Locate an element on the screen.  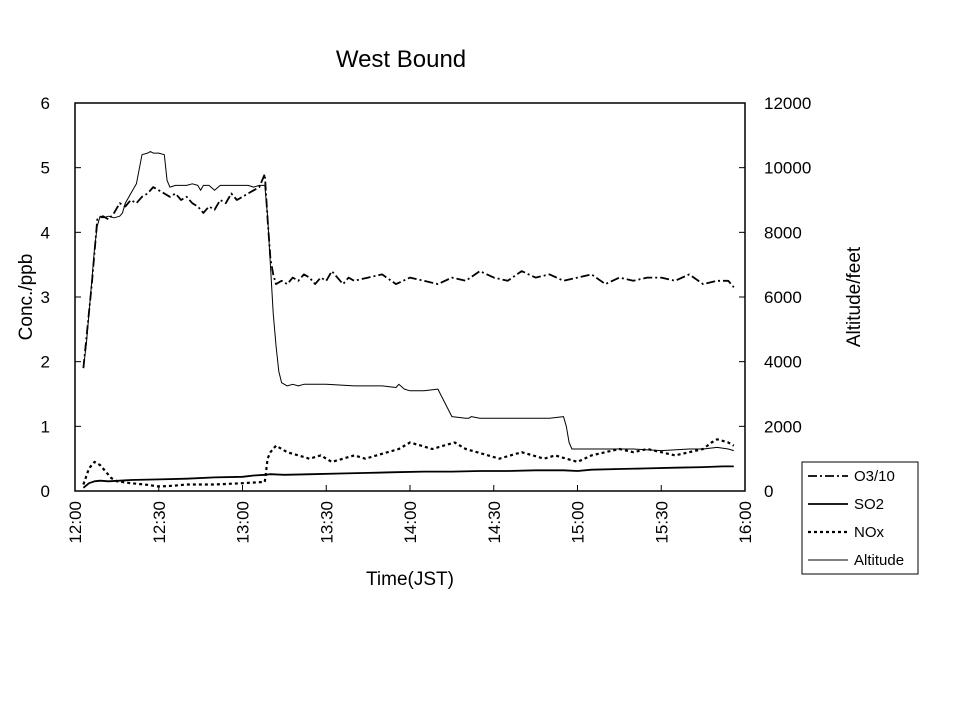
y-tick-label: 0 is located at coordinates (45, 491).